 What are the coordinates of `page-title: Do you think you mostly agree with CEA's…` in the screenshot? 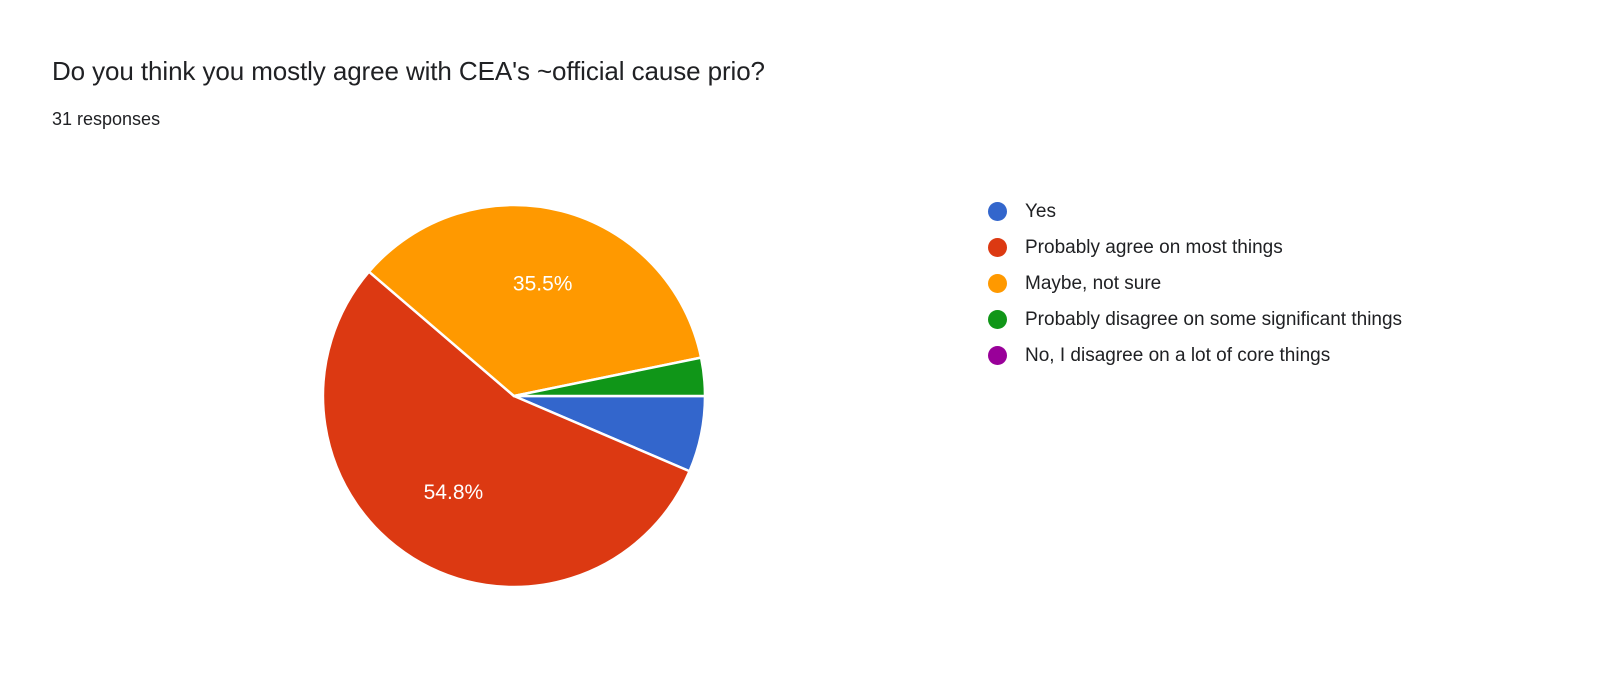 It's located at (408, 71).